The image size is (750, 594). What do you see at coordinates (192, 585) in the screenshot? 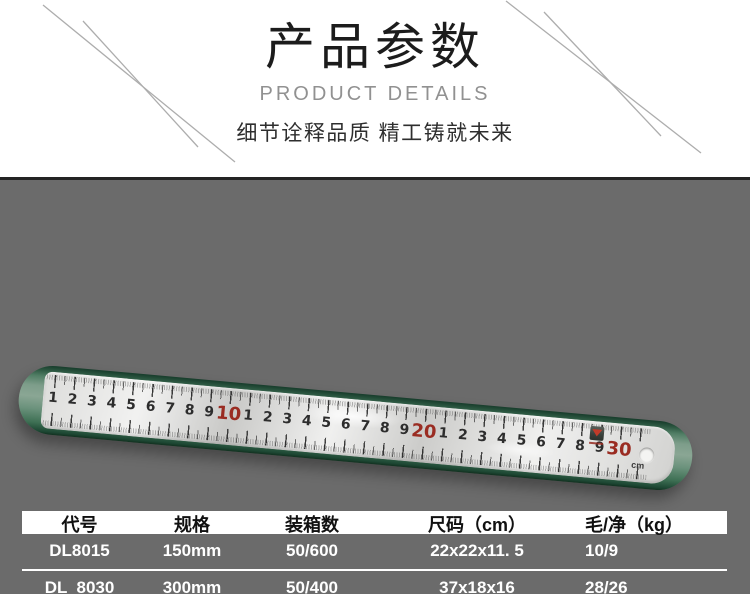
I see `table-cell: 300mm` at bounding box center [192, 585].